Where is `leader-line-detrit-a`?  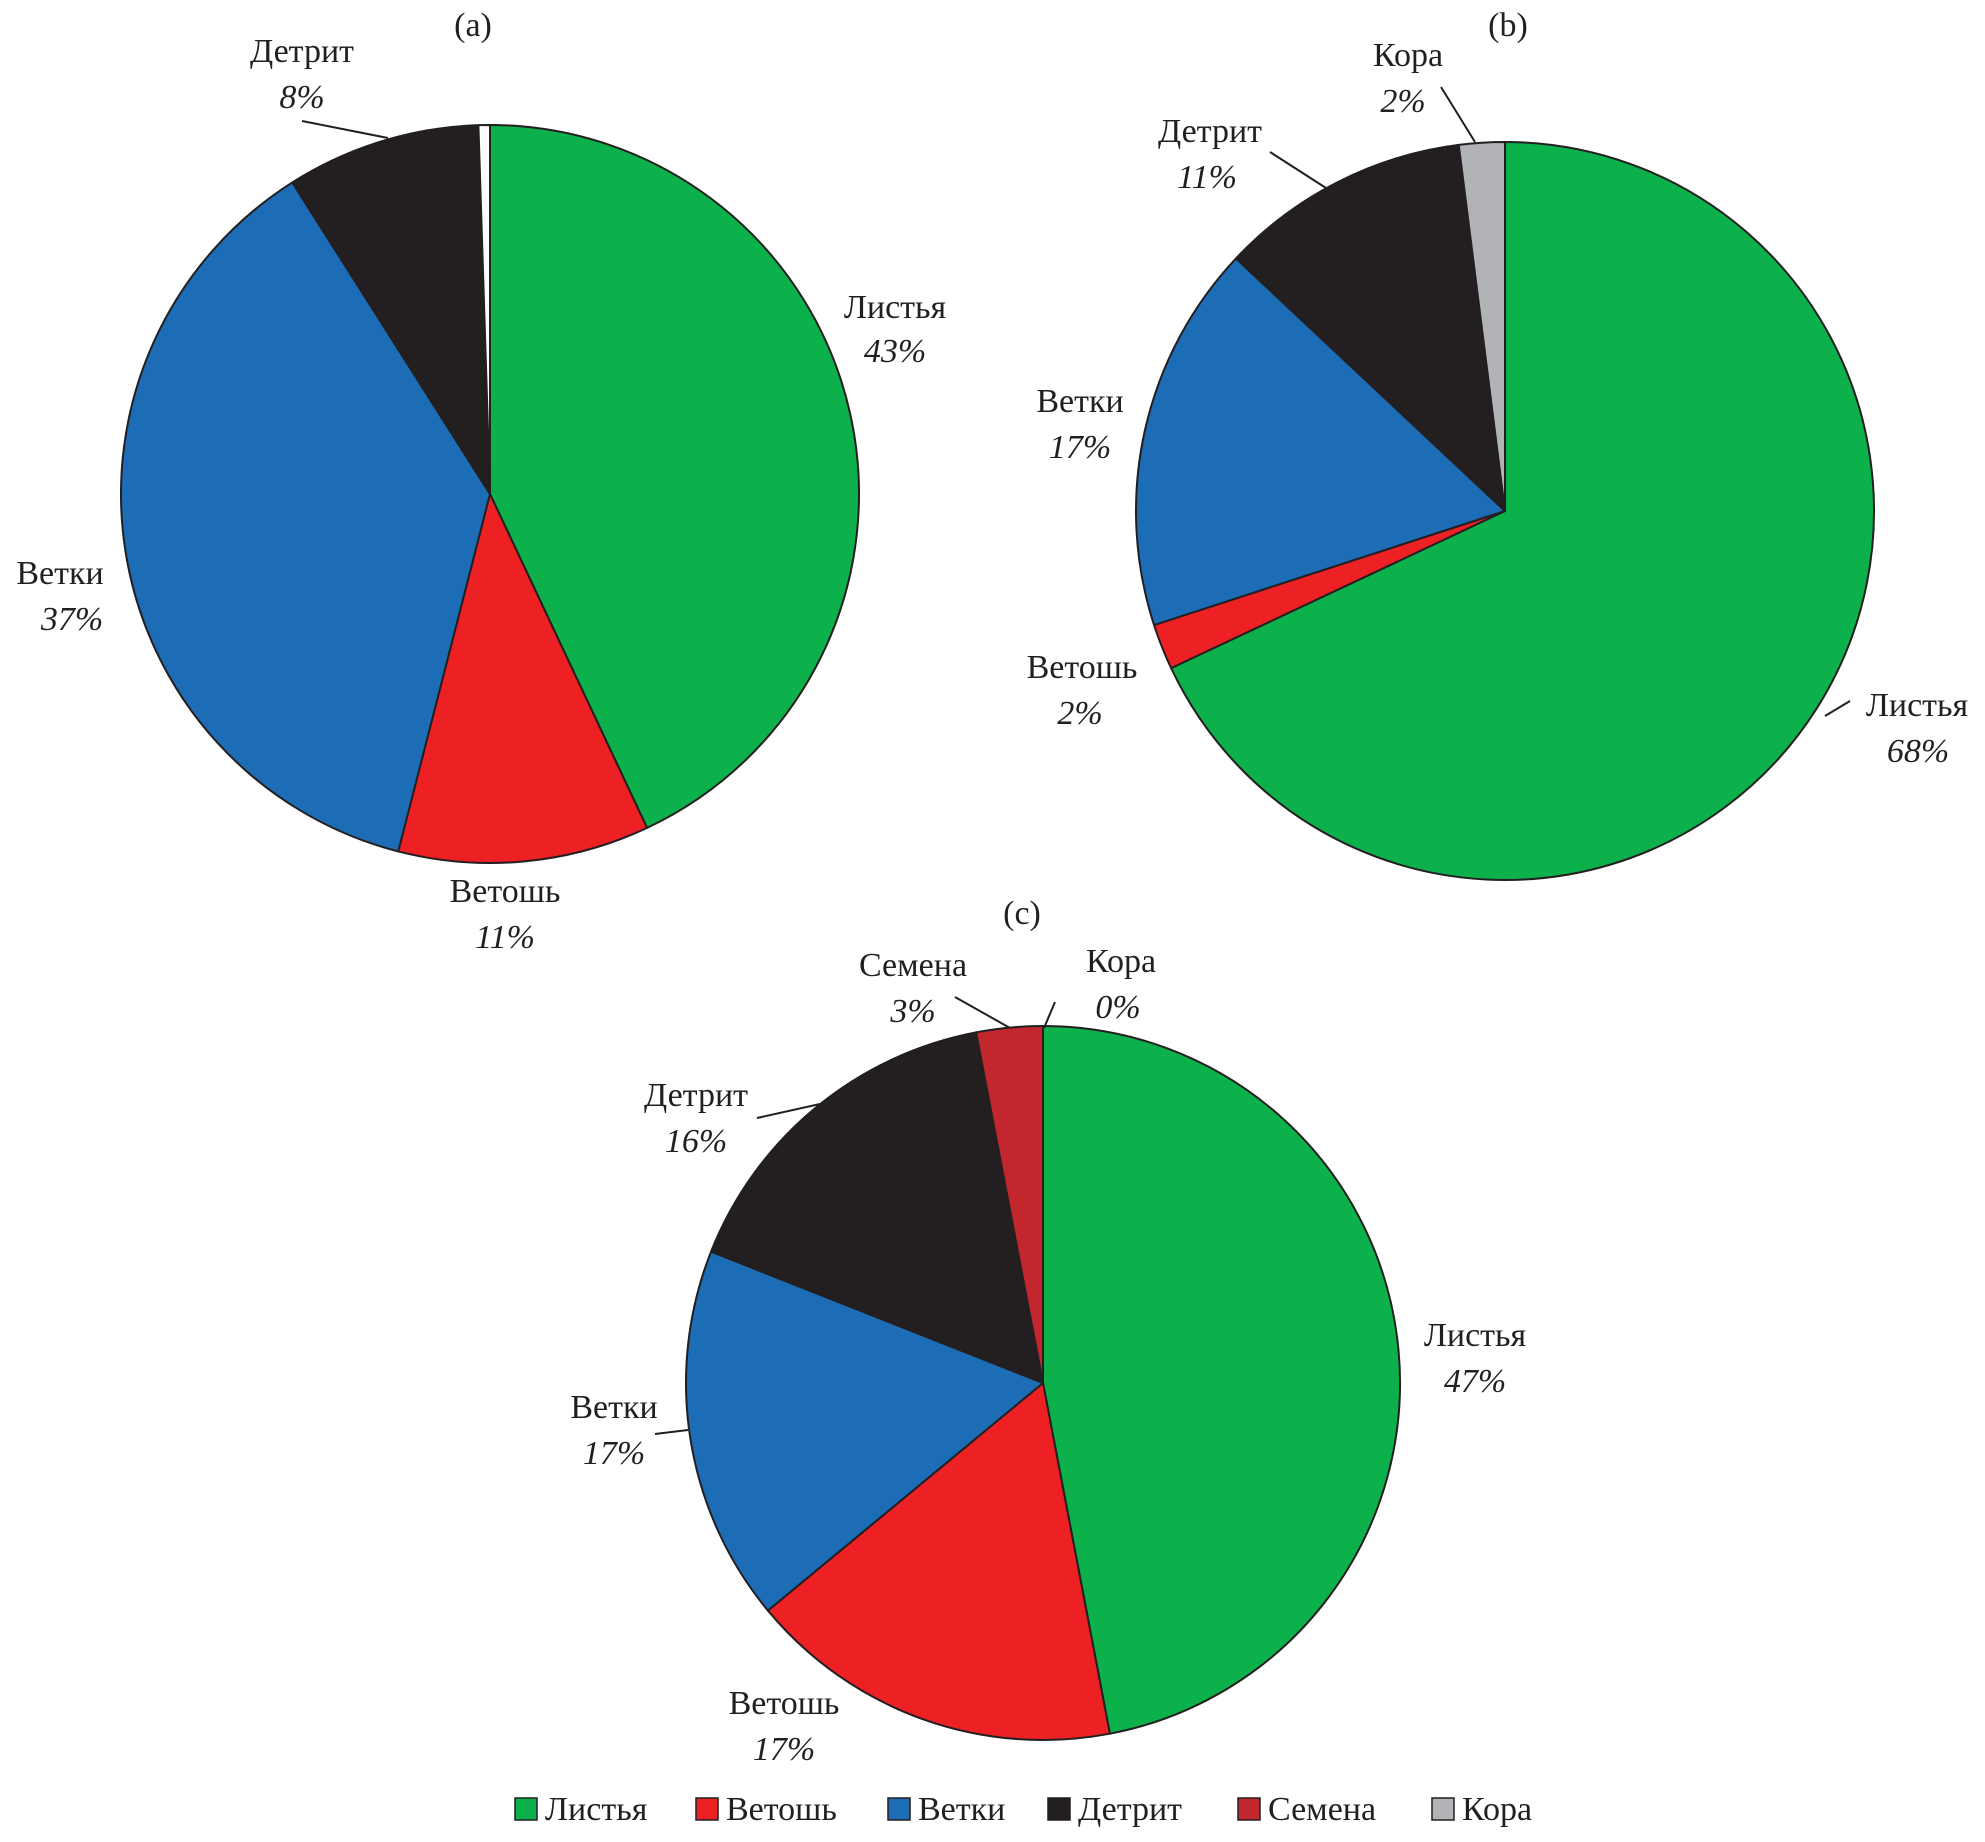
leader-line-detrit-a is located at coordinates (345, 129).